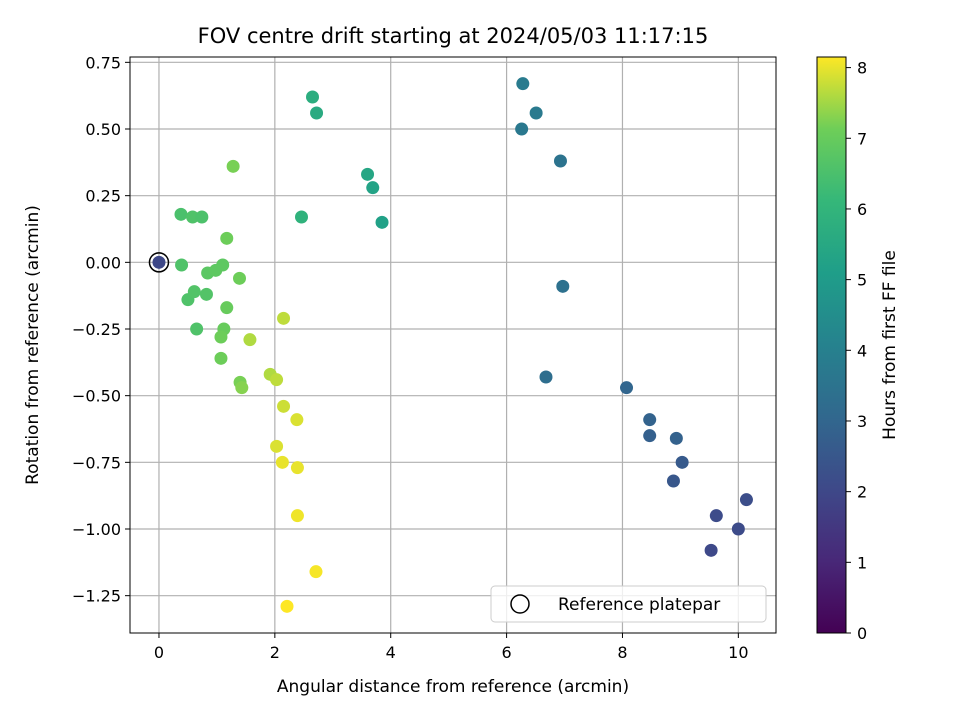 The width and height of the screenshot is (960, 720). I want to click on x-tick-label: 6, so click(506, 652).